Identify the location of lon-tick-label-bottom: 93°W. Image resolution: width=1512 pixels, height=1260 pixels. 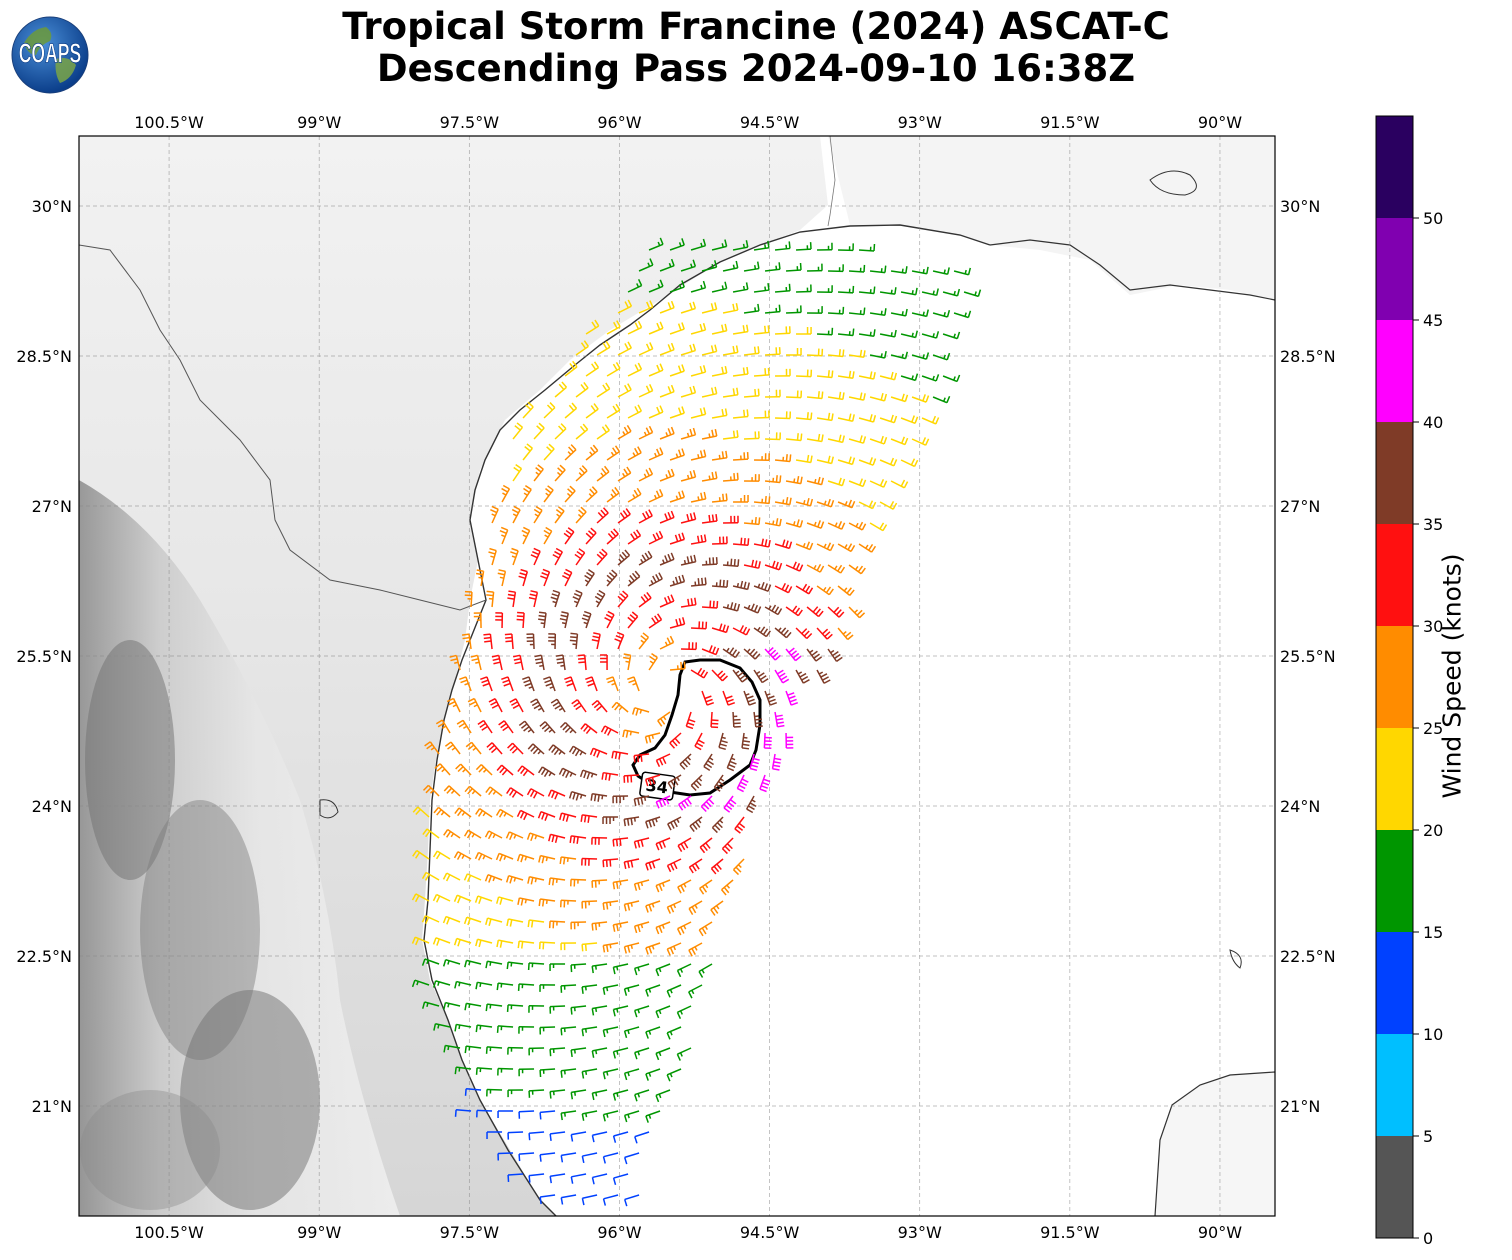
(920, 1232).